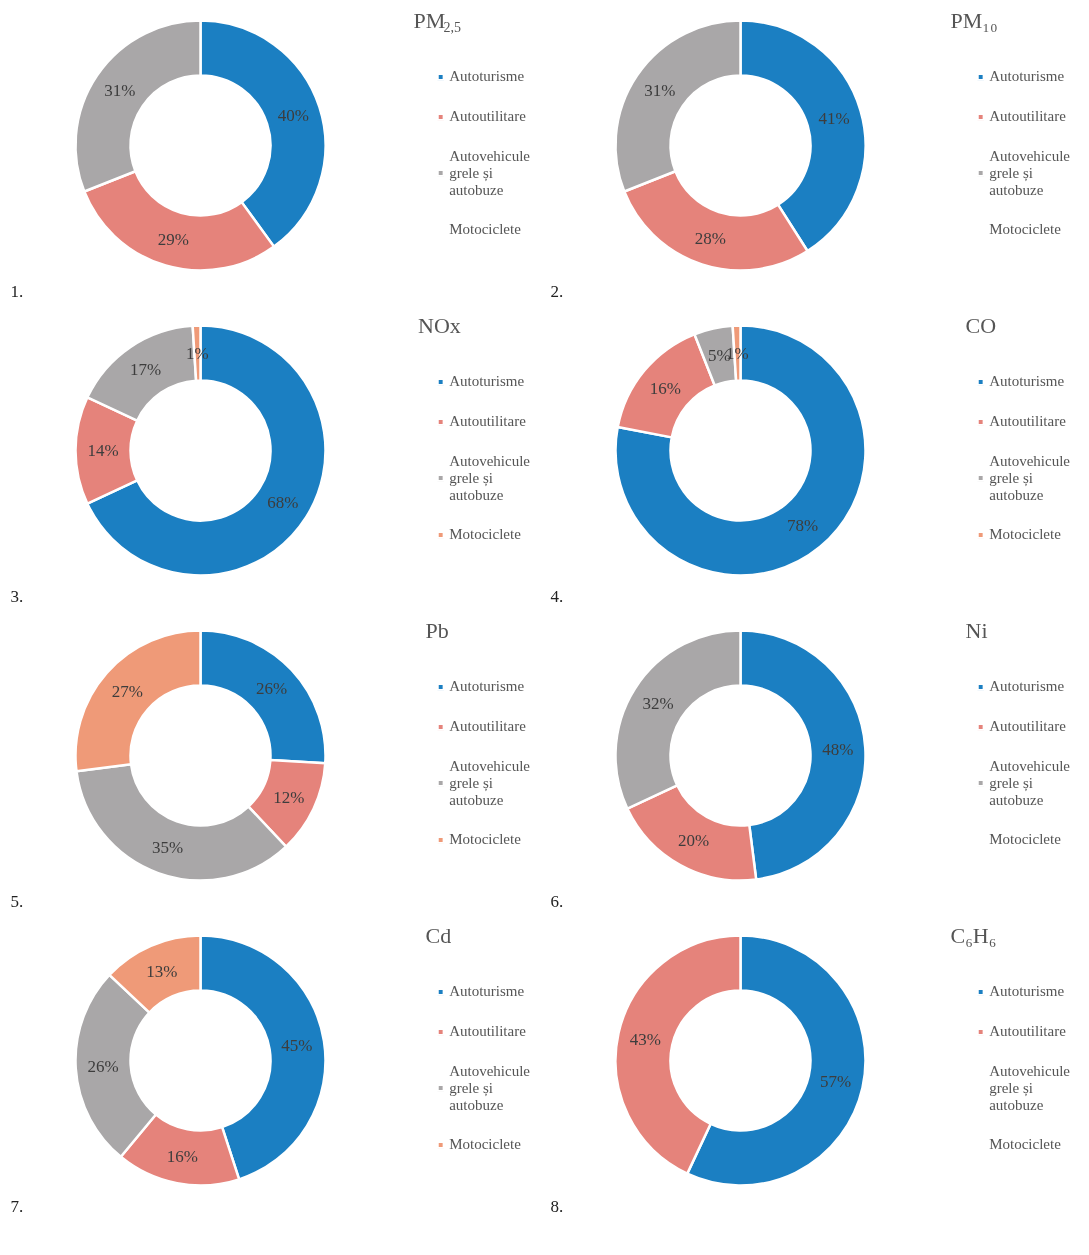 This screenshot has width=1089, height=1255. I want to click on data-label: 14%, so click(103, 450).